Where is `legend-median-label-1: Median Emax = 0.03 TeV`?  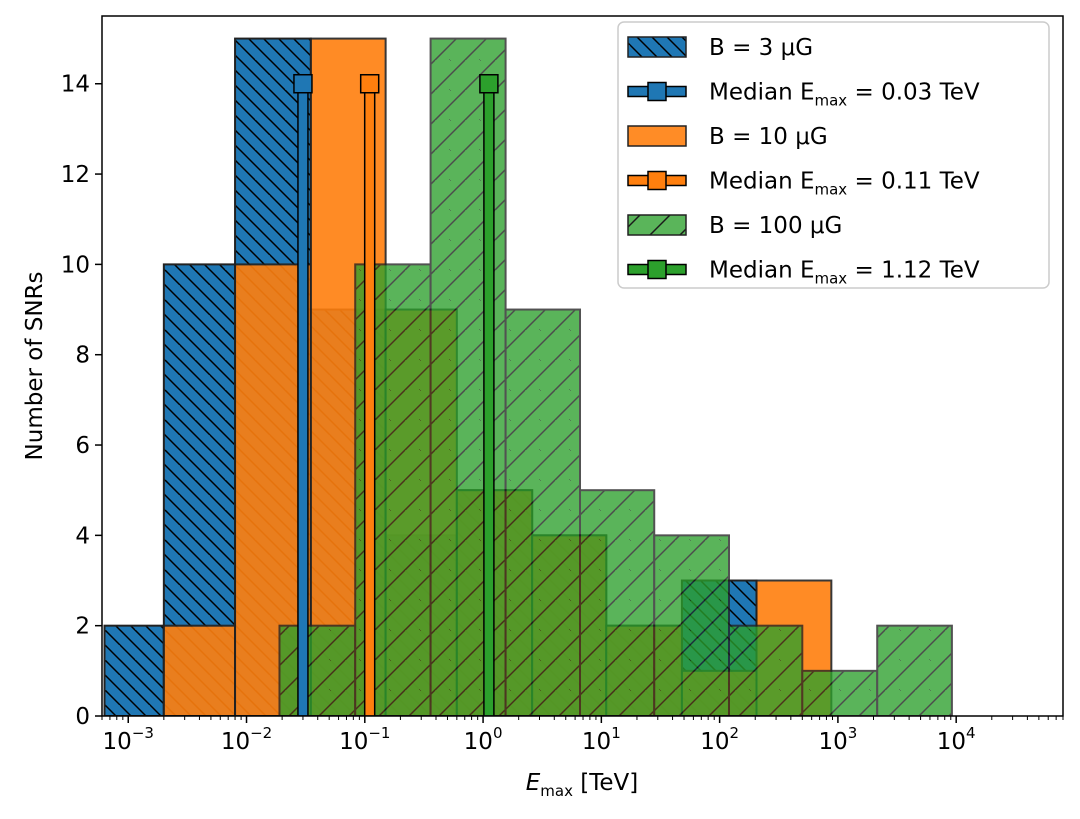
legend-median-label-1: Median Emax = 0.03 TeV is located at coordinates (844, 95).